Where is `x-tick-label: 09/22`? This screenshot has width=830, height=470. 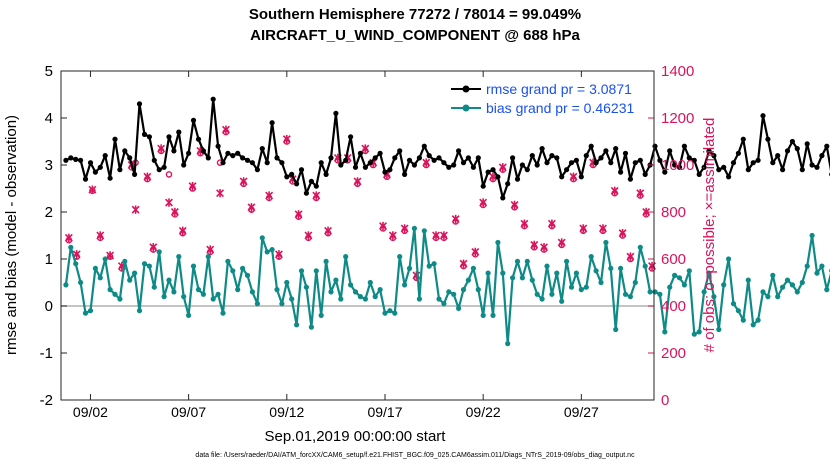
x-tick-label: 09/22 is located at coordinates (483, 412).